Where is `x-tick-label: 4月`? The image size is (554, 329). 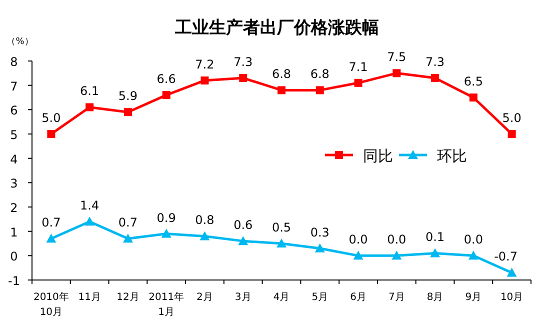 x-tick-label: 4月 is located at coordinates (281, 297).